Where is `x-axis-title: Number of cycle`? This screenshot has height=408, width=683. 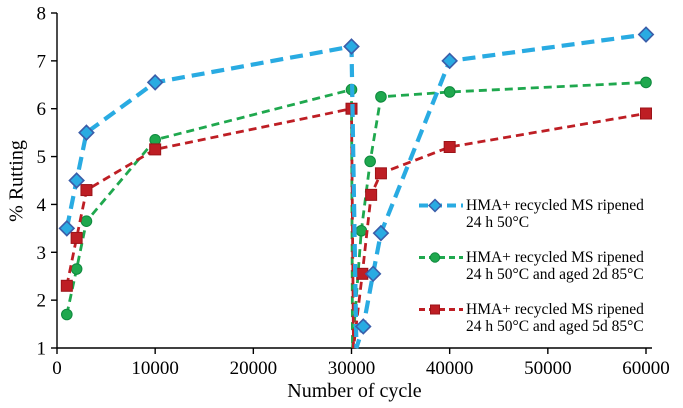 x-axis-title: Number of cycle is located at coordinates (354, 391).